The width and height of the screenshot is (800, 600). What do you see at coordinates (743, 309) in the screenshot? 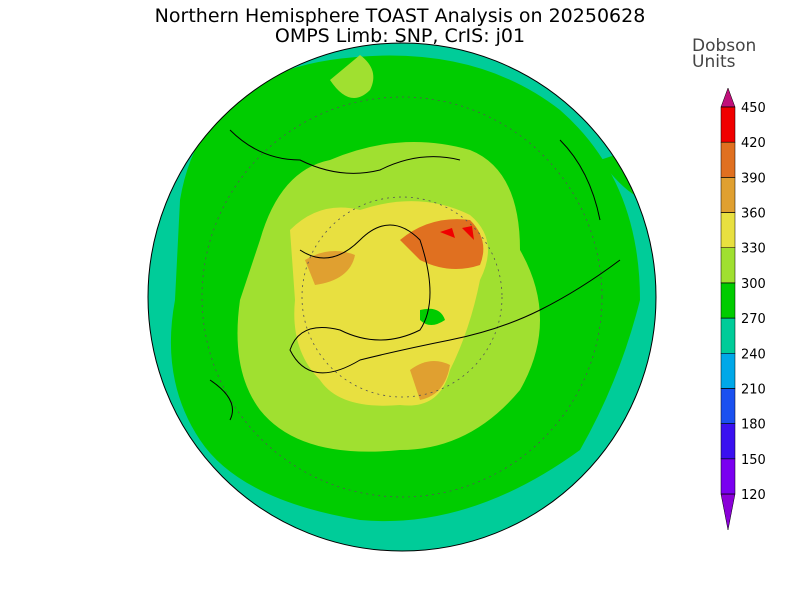
I see `colorbar: 120 150 180 210 240 270 300 330 360 390 420 450` at bounding box center [743, 309].